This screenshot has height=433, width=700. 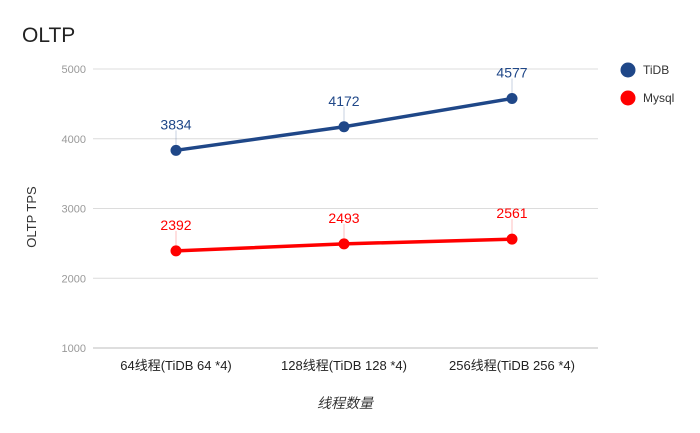 What do you see at coordinates (511, 213) in the screenshot?
I see `data-label: 2561` at bounding box center [511, 213].